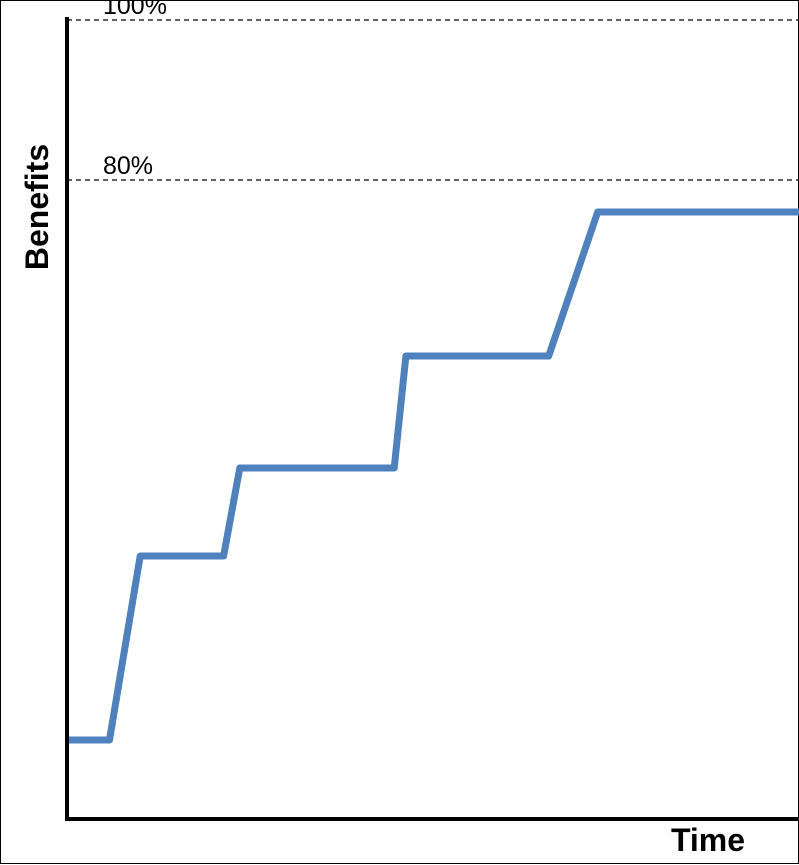  I want to click on reference-label-100: 100%, so click(135, 10).